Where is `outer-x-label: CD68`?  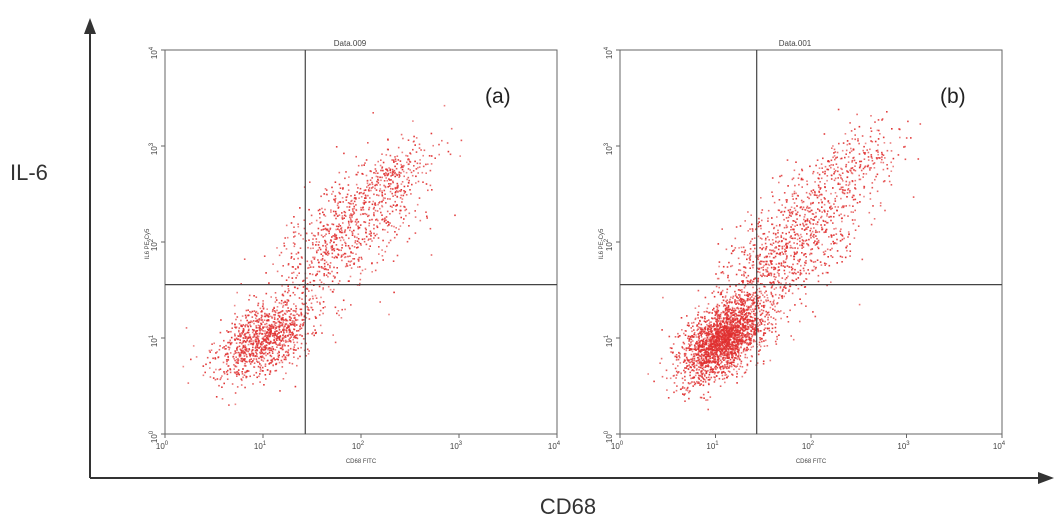 outer-x-label: CD68 is located at coordinates (568, 506).